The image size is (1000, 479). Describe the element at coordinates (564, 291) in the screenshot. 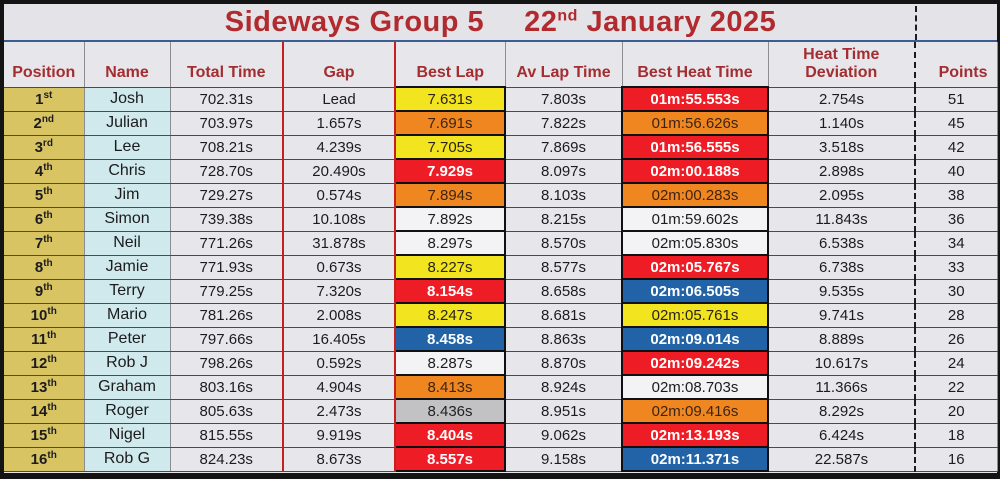

I see `av-lap-cell: 8.658s` at that location.